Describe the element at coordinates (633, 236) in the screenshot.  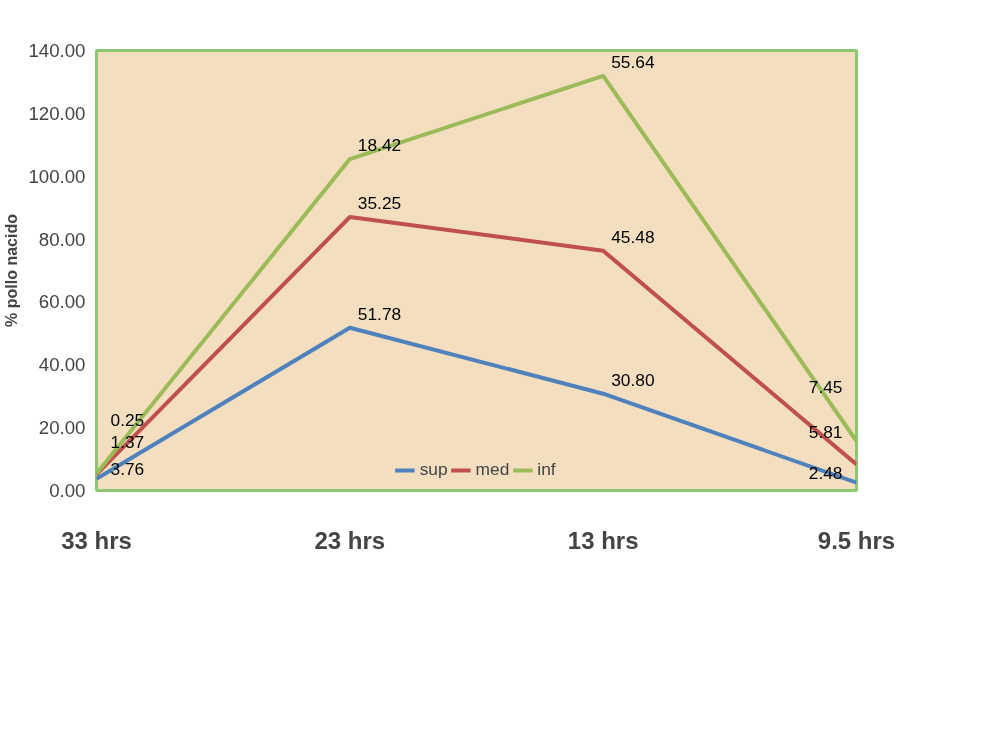
I see `annotation: 45.48` at that location.